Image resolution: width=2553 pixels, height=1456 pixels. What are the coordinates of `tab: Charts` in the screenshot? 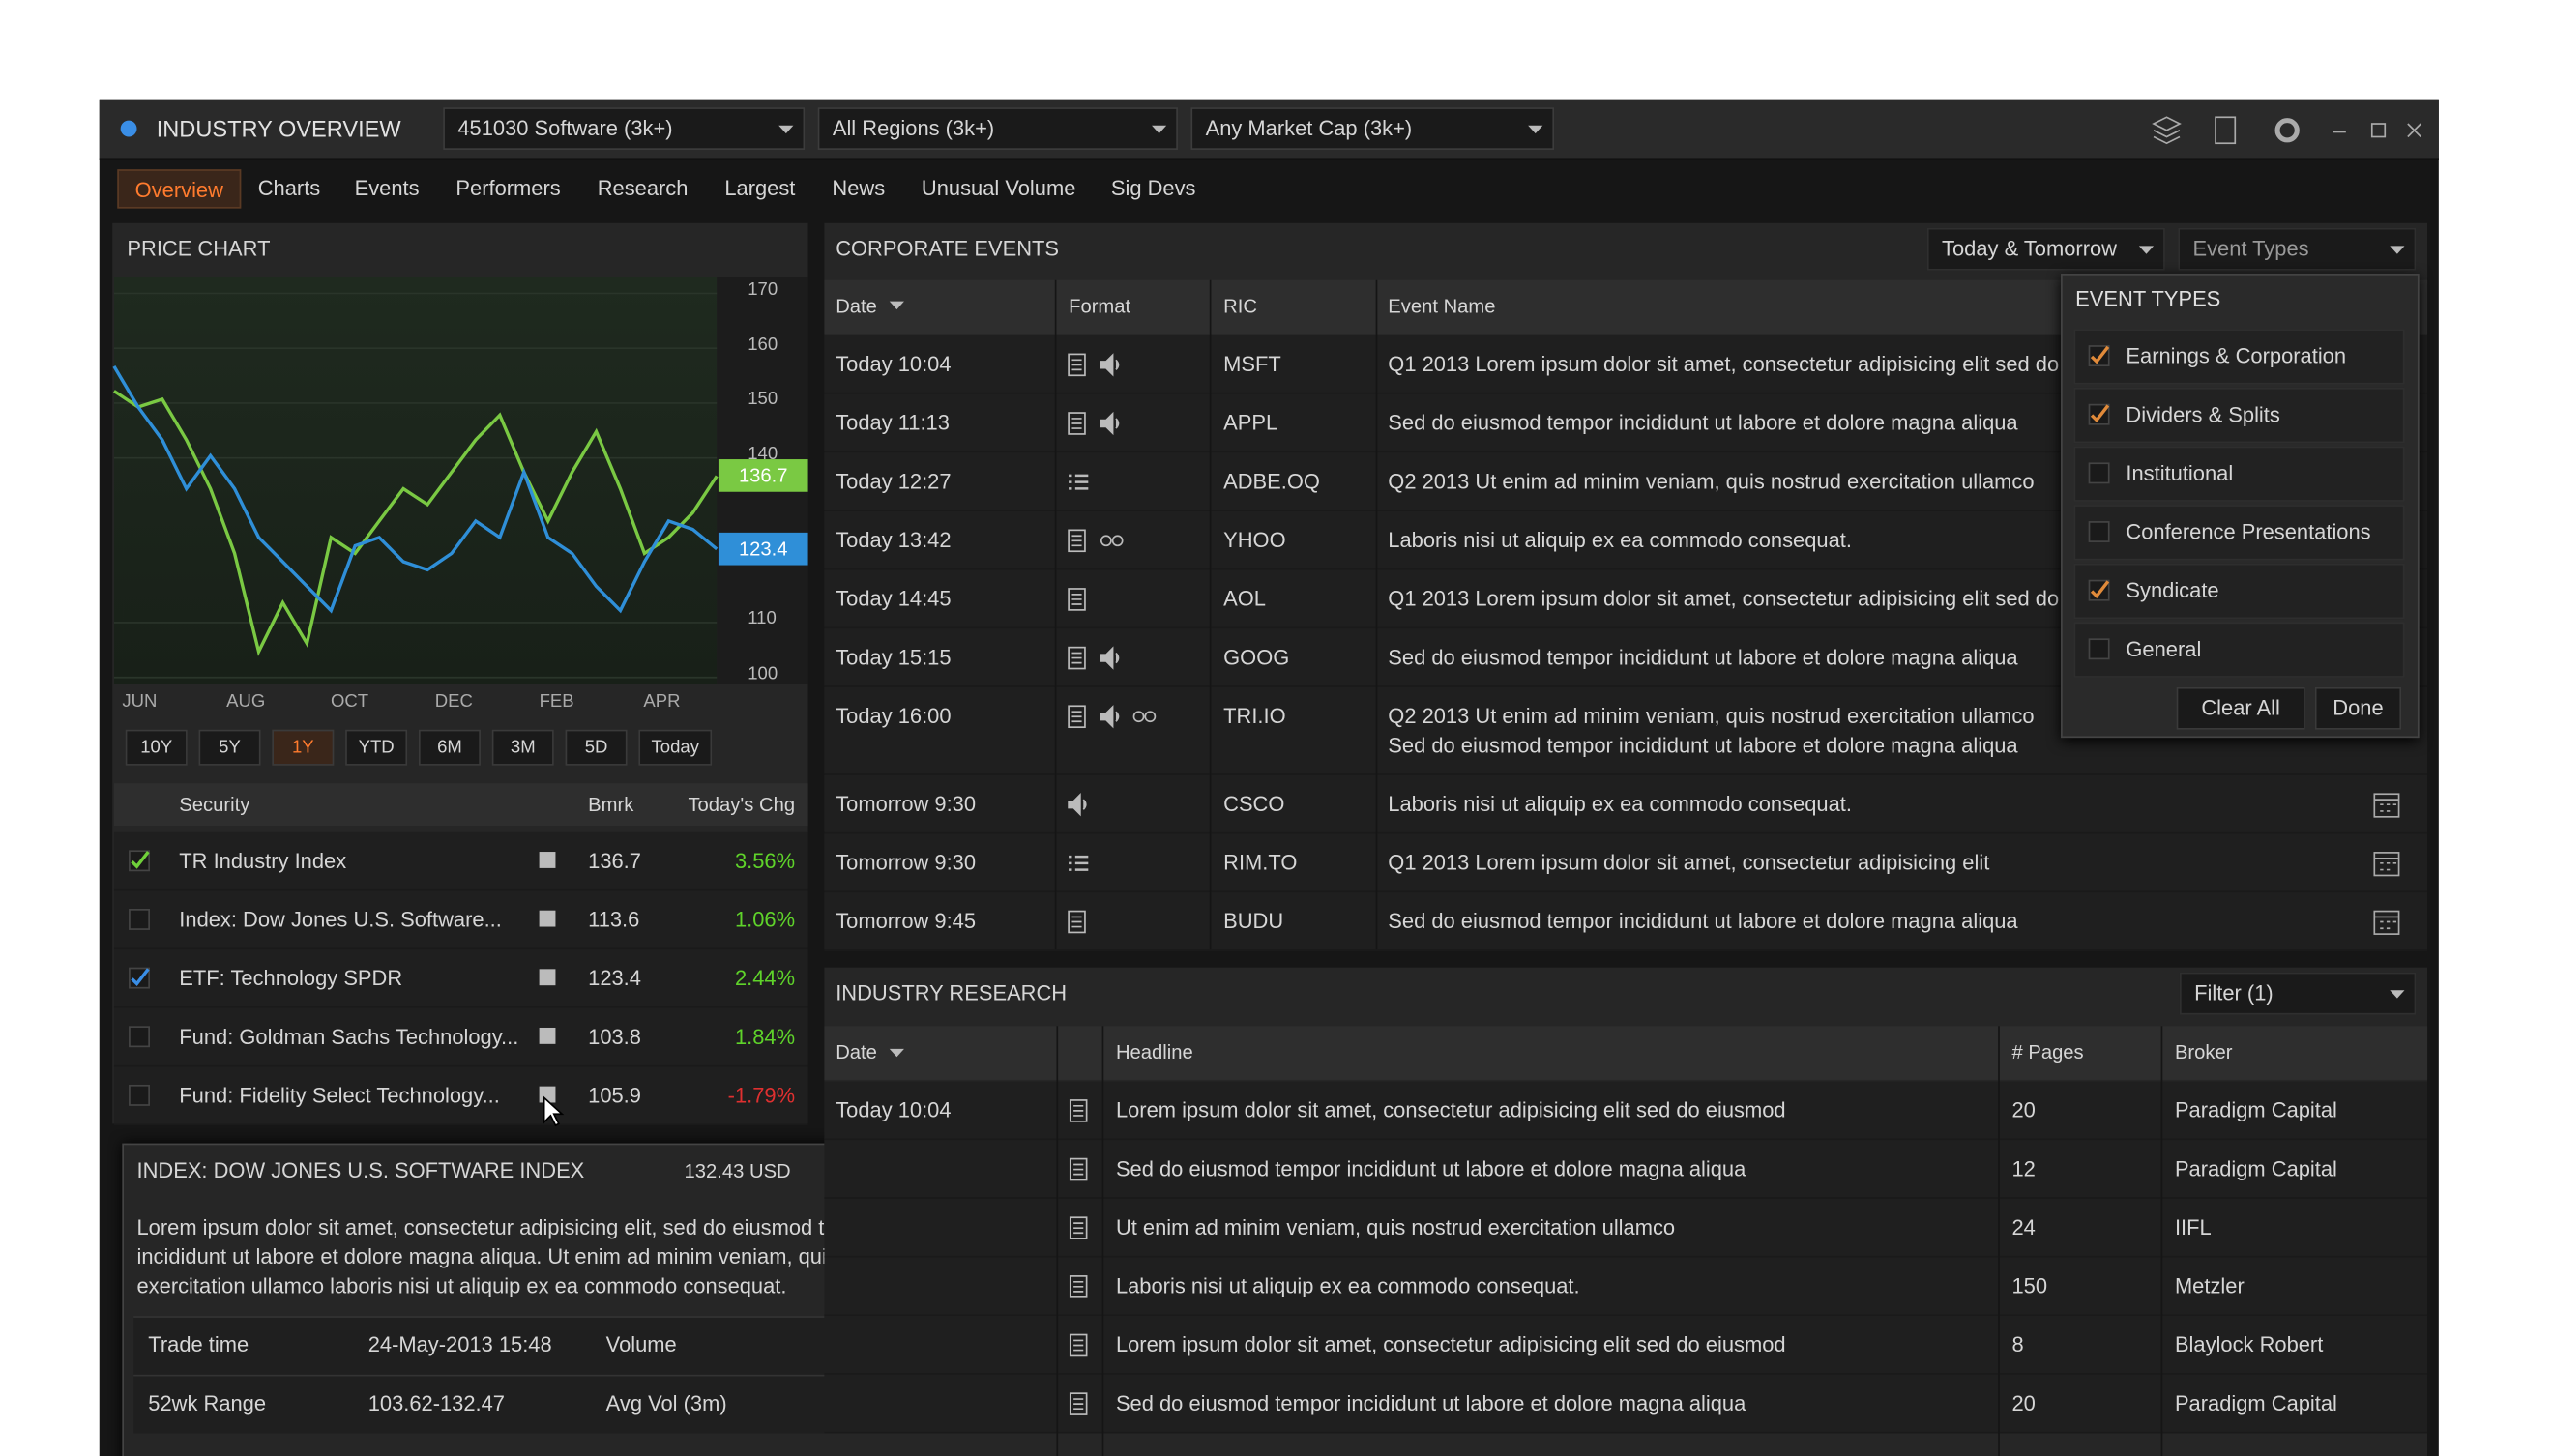 It's located at (289, 188).